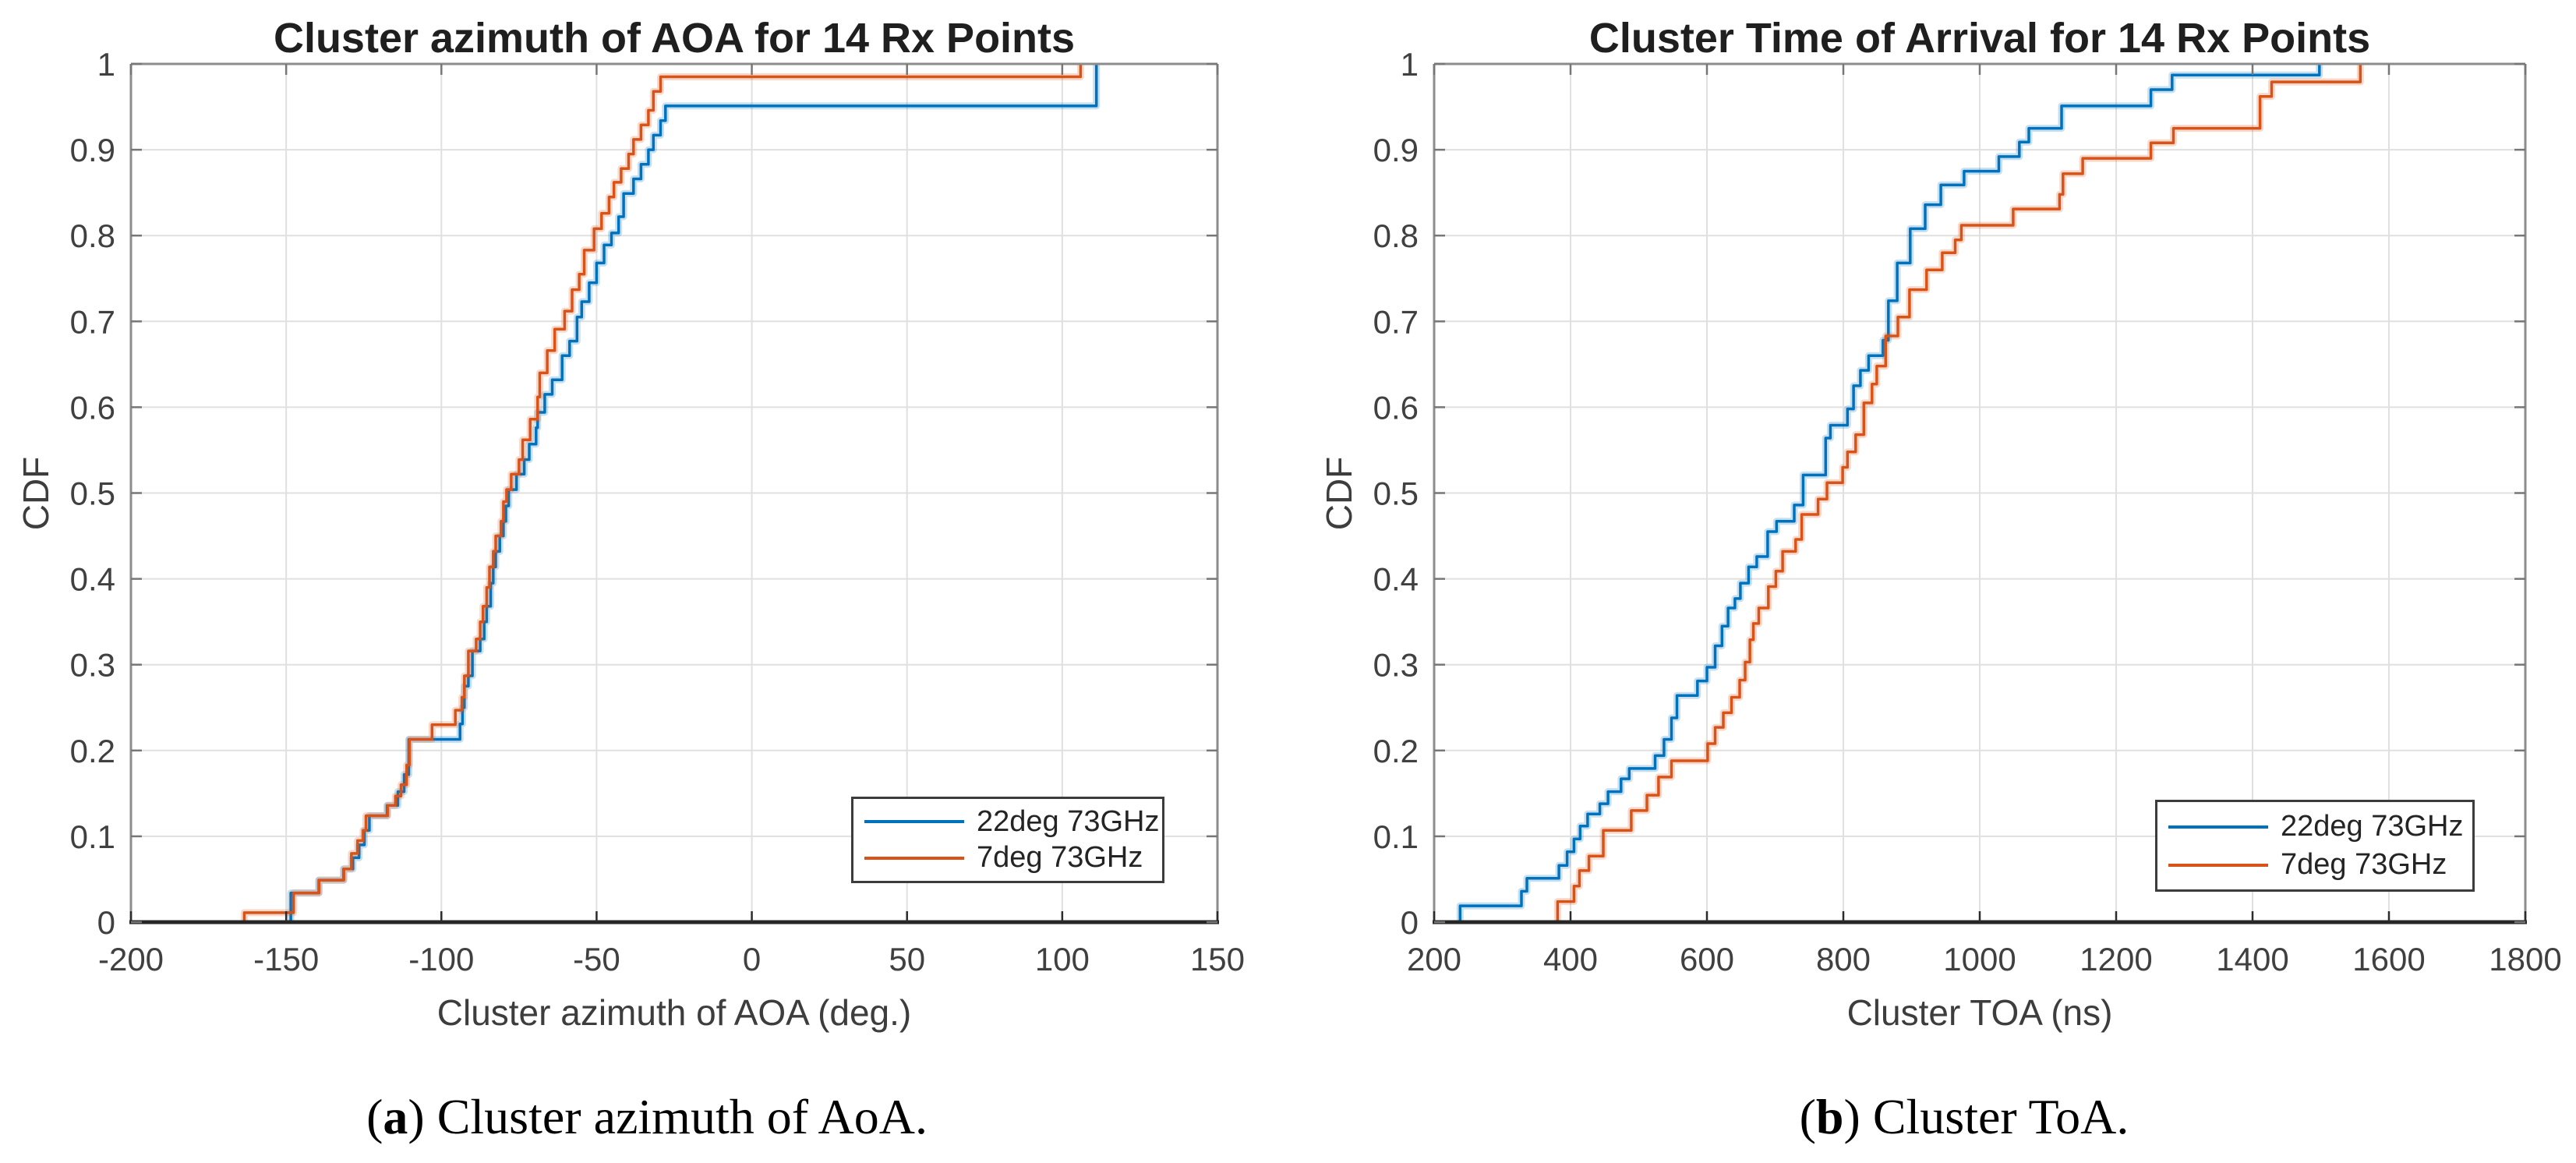 The image size is (2576, 1163). I want to click on right-plot-title: Cluster Time of Arrival for 14 Rx Points, so click(1979, 38).